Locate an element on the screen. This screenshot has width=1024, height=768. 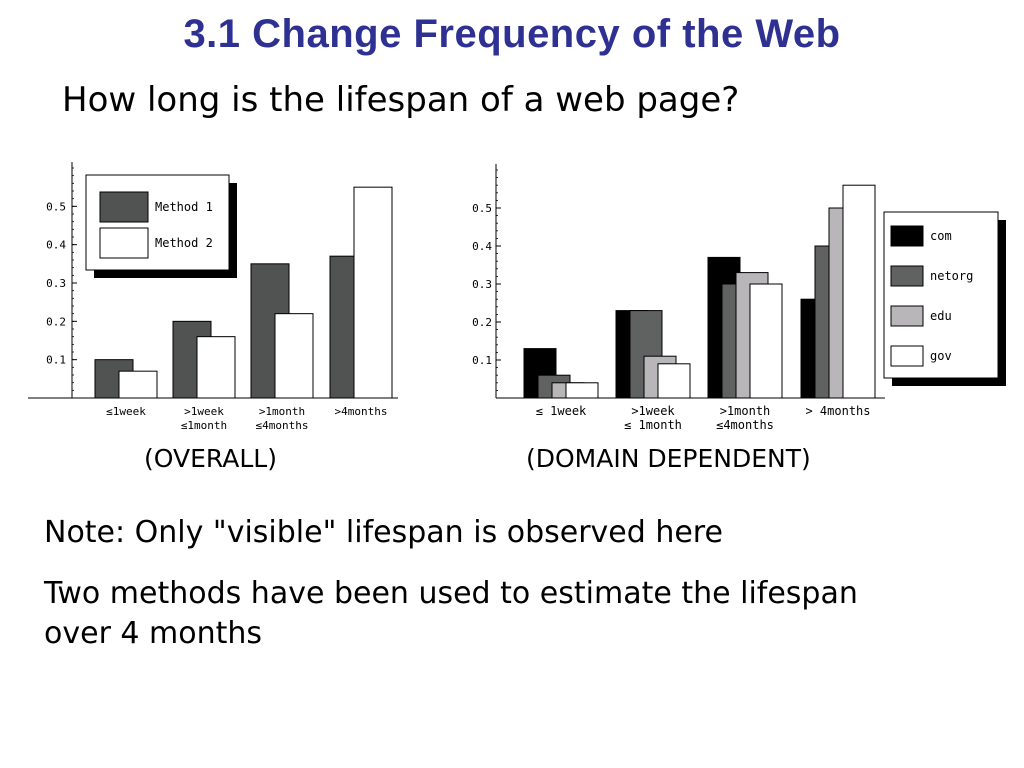
legend-label: netorg is located at coordinates (951, 276).